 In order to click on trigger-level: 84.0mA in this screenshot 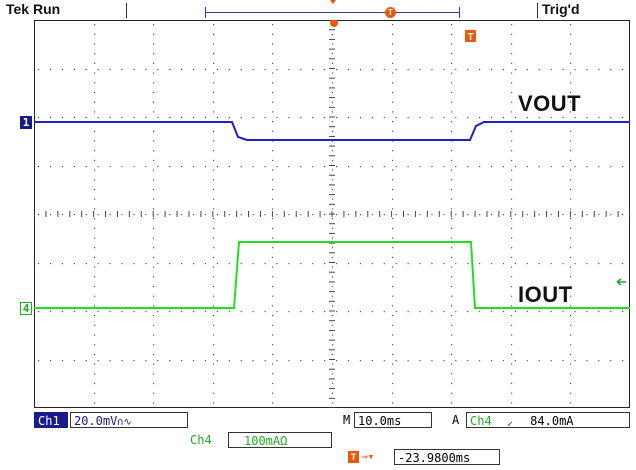, I will do `click(552, 421)`.